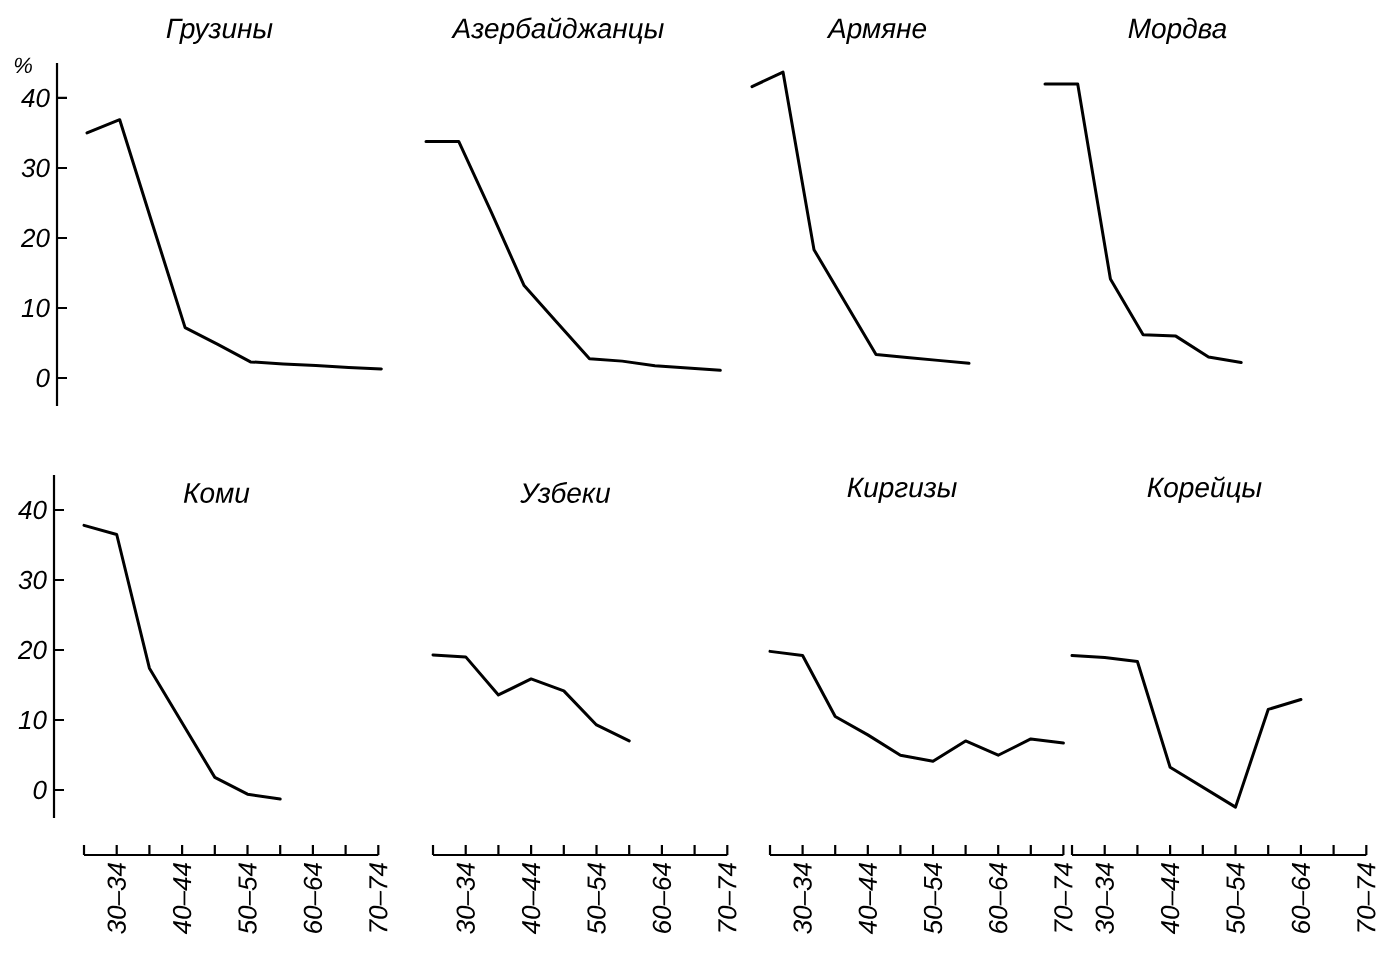 Image resolution: width=1386 pixels, height=962 pixels. I want to click on chart-title: Коми, so click(216, 493).